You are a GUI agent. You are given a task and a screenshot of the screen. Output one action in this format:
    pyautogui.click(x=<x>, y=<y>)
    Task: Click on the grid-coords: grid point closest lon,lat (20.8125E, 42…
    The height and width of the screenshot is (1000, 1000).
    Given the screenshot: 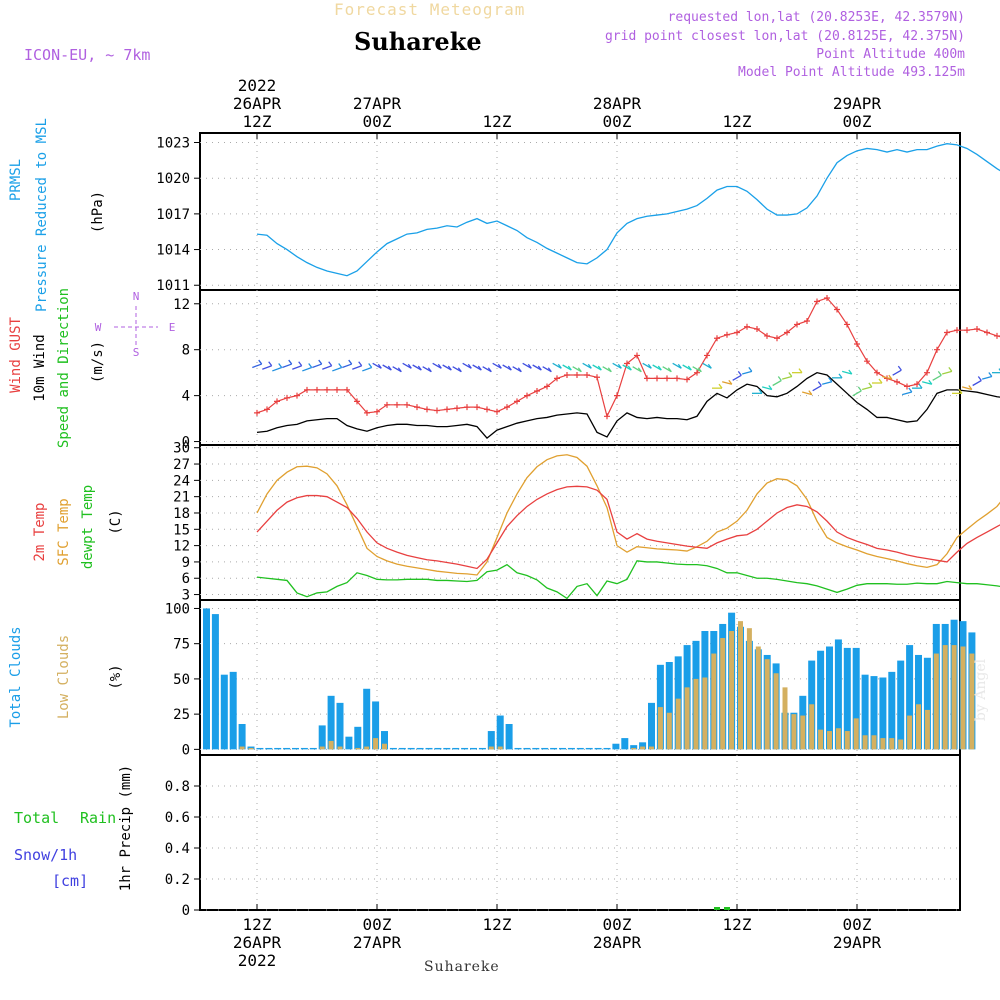 What is the action you would take?
    pyautogui.click(x=784, y=36)
    